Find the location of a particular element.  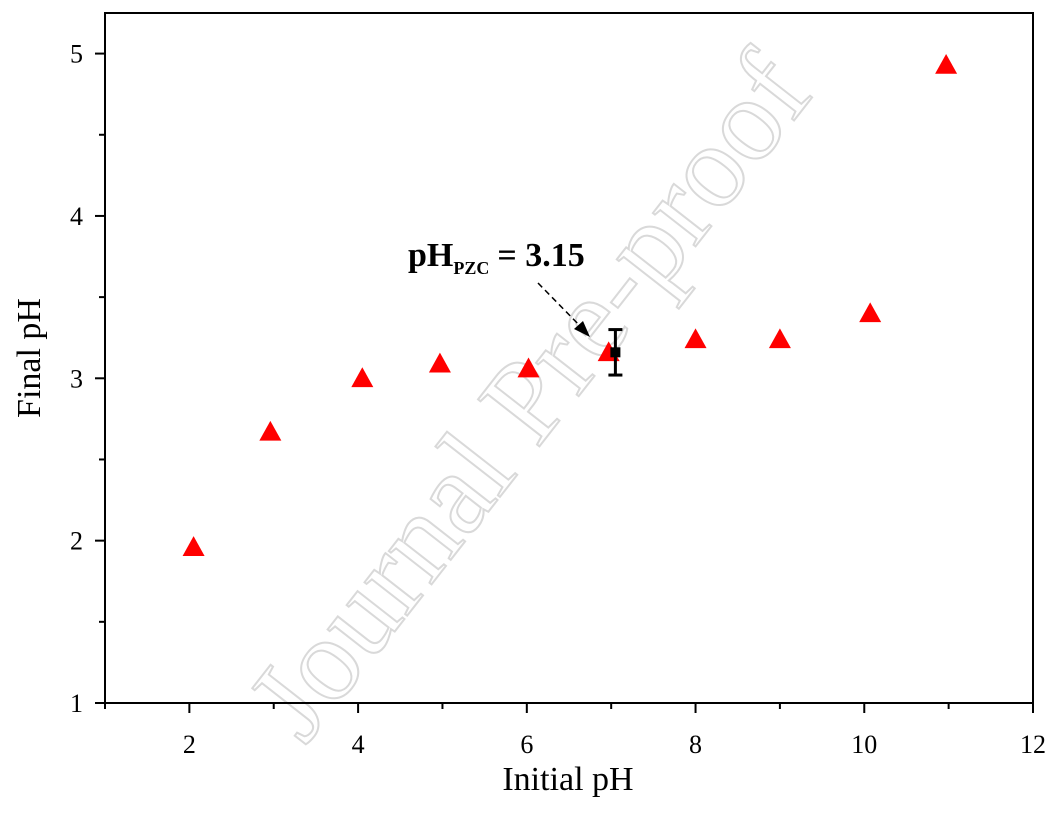

y-tick-label: 1 is located at coordinates (76, 703).